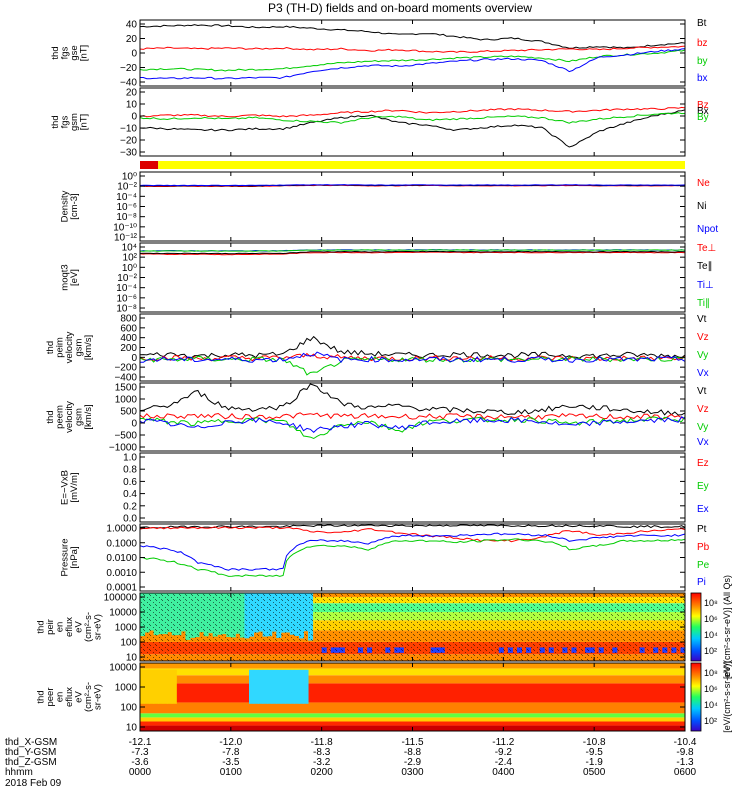 This screenshot has width=750, height=800. Describe the element at coordinates (83, 122) in the screenshot. I see `fgs-gsm-ylabel-line: [nT]` at that location.